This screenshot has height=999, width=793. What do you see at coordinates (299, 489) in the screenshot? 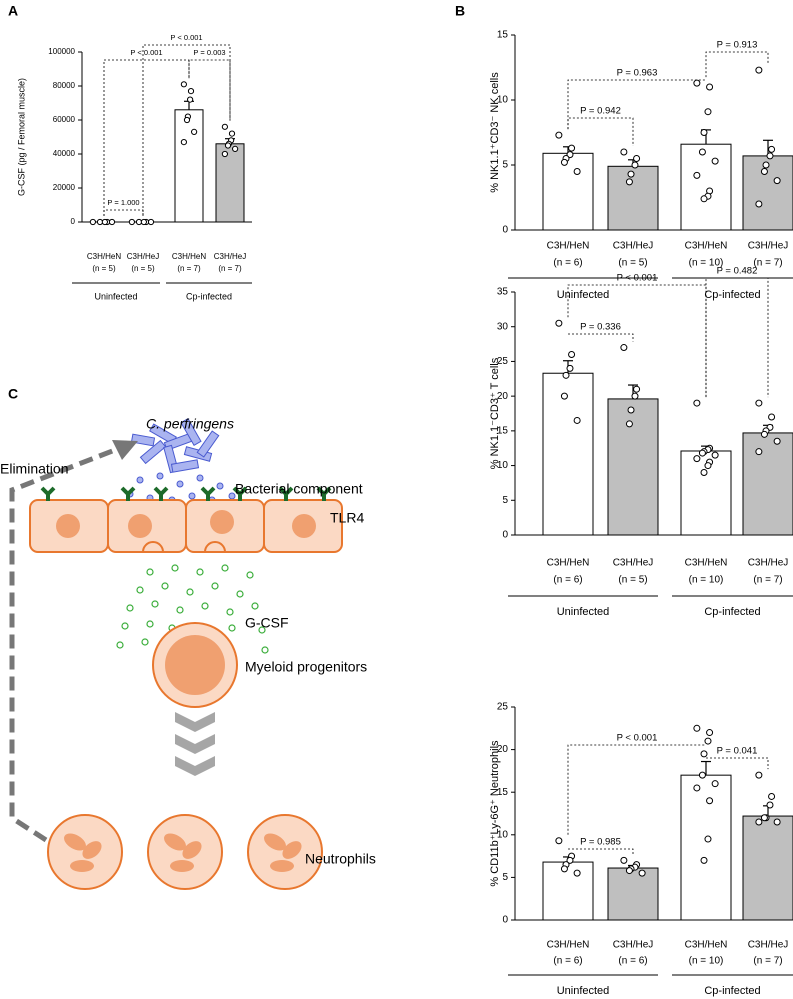
I see `diagram-label: Bacterial component` at bounding box center [299, 489].